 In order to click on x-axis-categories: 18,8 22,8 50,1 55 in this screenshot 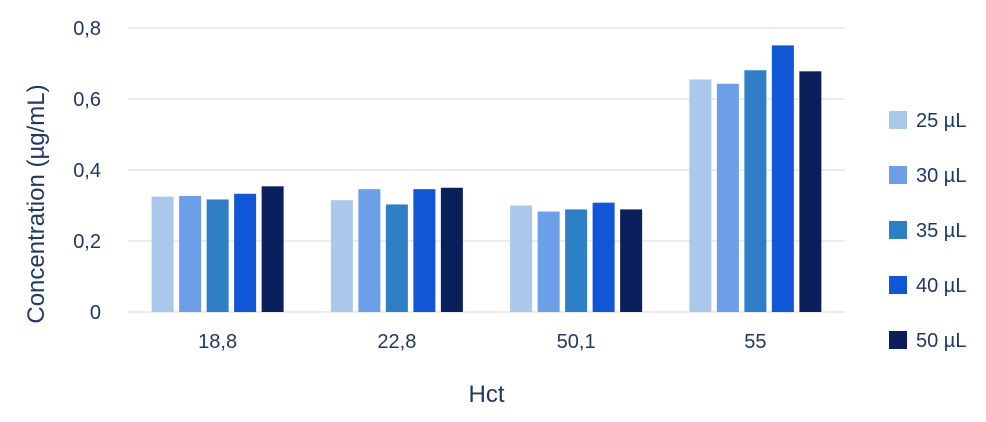, I will do `click(482, 342)`.